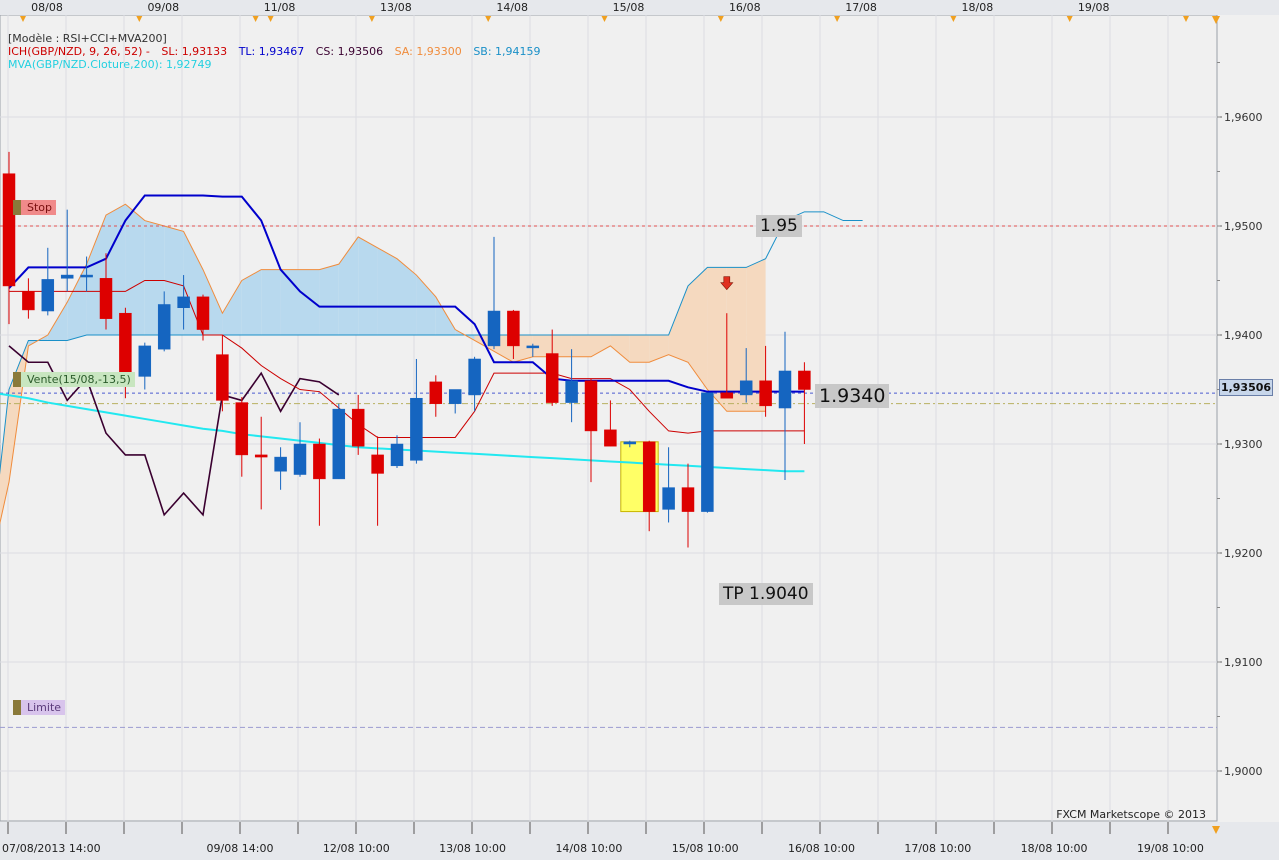 The width and height of the screenshot is (1279, 860). I want to click on level-label-1-95: 1.95, so click(779, 226).